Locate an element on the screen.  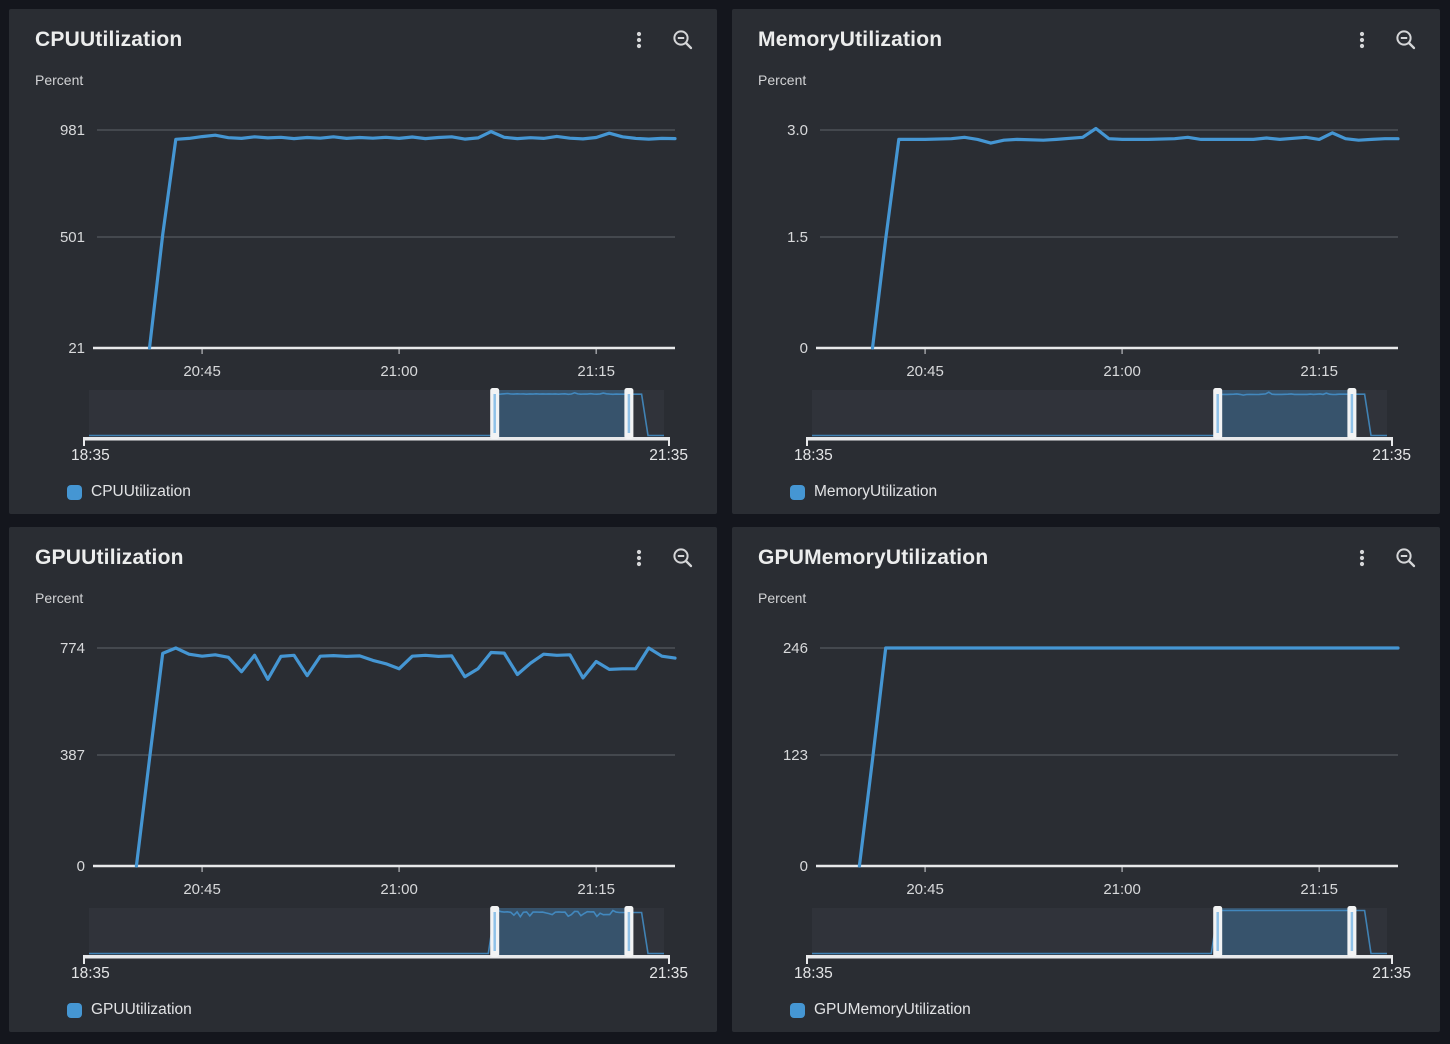
svg-text: 1.5 is located at coordinates (797, 237).